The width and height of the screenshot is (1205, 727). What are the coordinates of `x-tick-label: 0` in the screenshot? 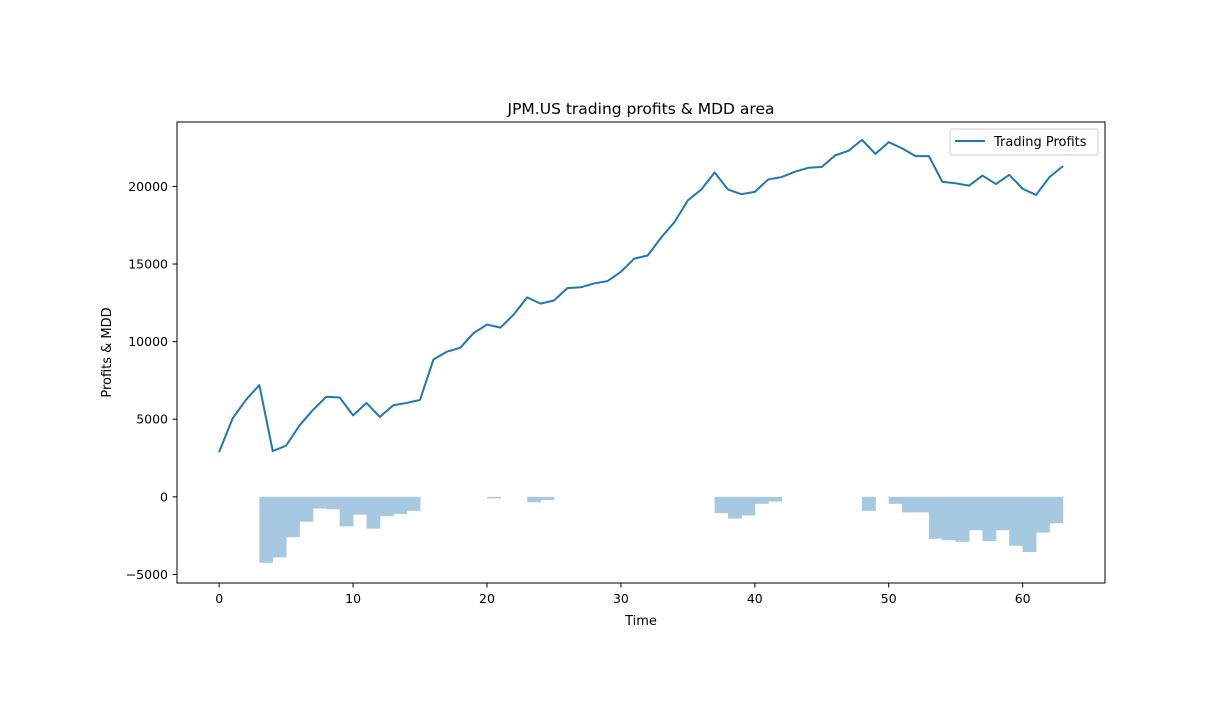 It's located at (219, 598).